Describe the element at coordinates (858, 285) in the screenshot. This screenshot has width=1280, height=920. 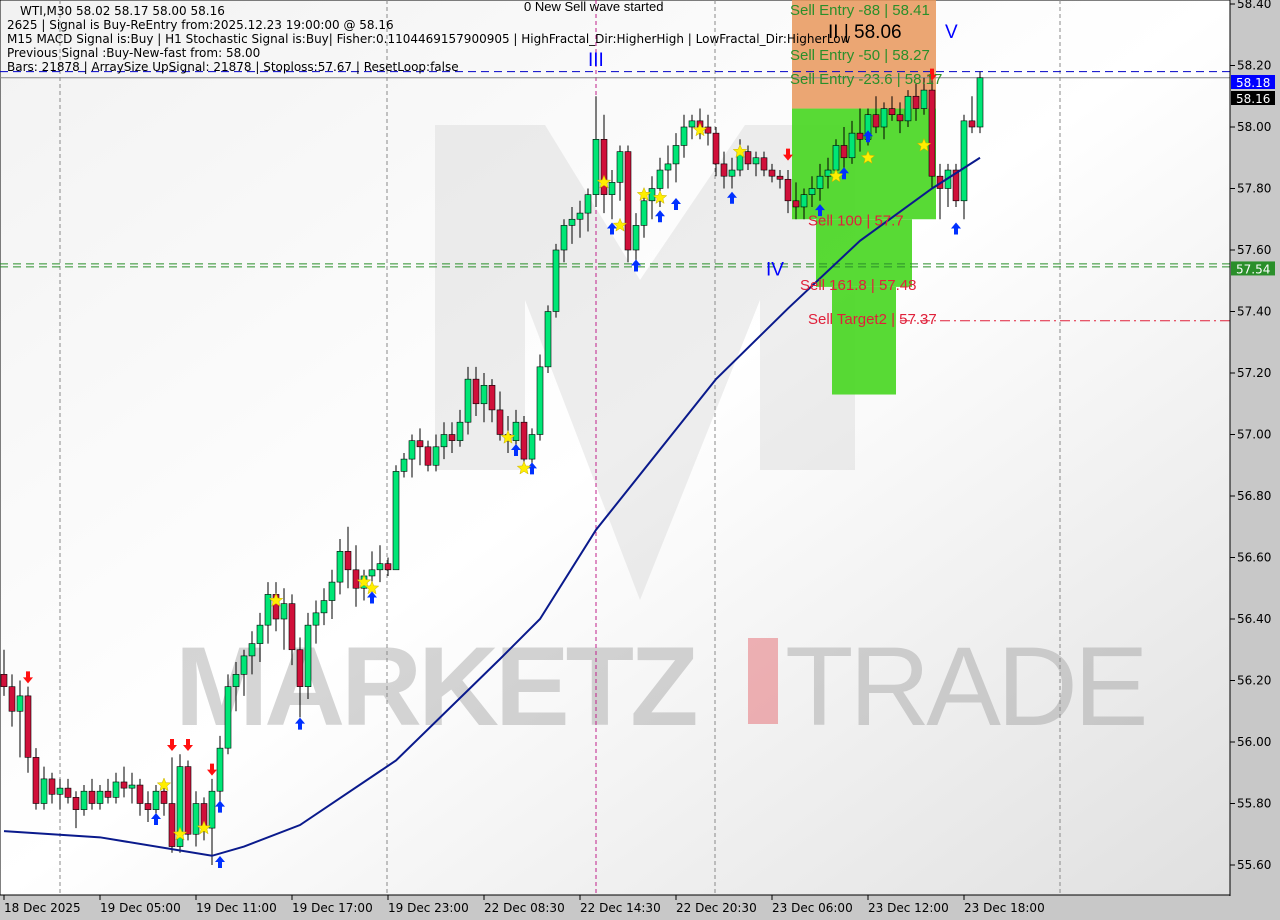
I see `level-label: Sell 161.8 | 57.48` at that location.